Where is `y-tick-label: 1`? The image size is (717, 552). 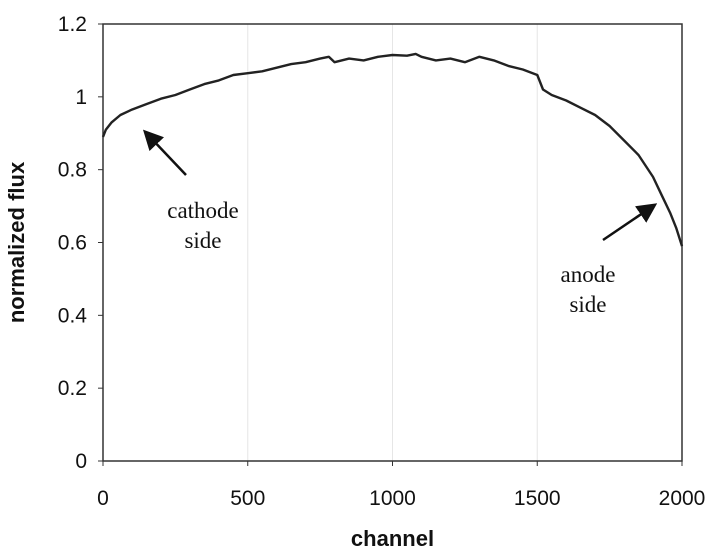
y-tick-label: 1 is located at coordinates (81, 97).